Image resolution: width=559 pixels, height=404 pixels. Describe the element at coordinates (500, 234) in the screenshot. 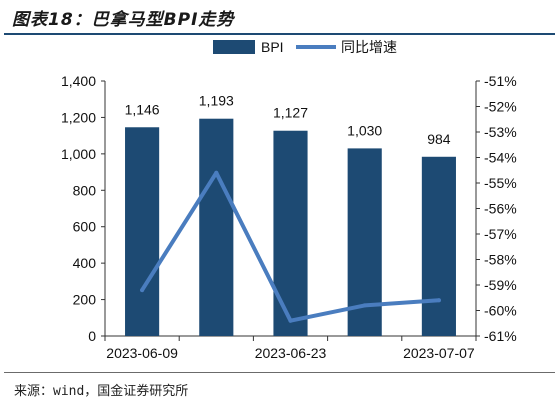

I see `right-axis-tick-label: -57%` at that location.